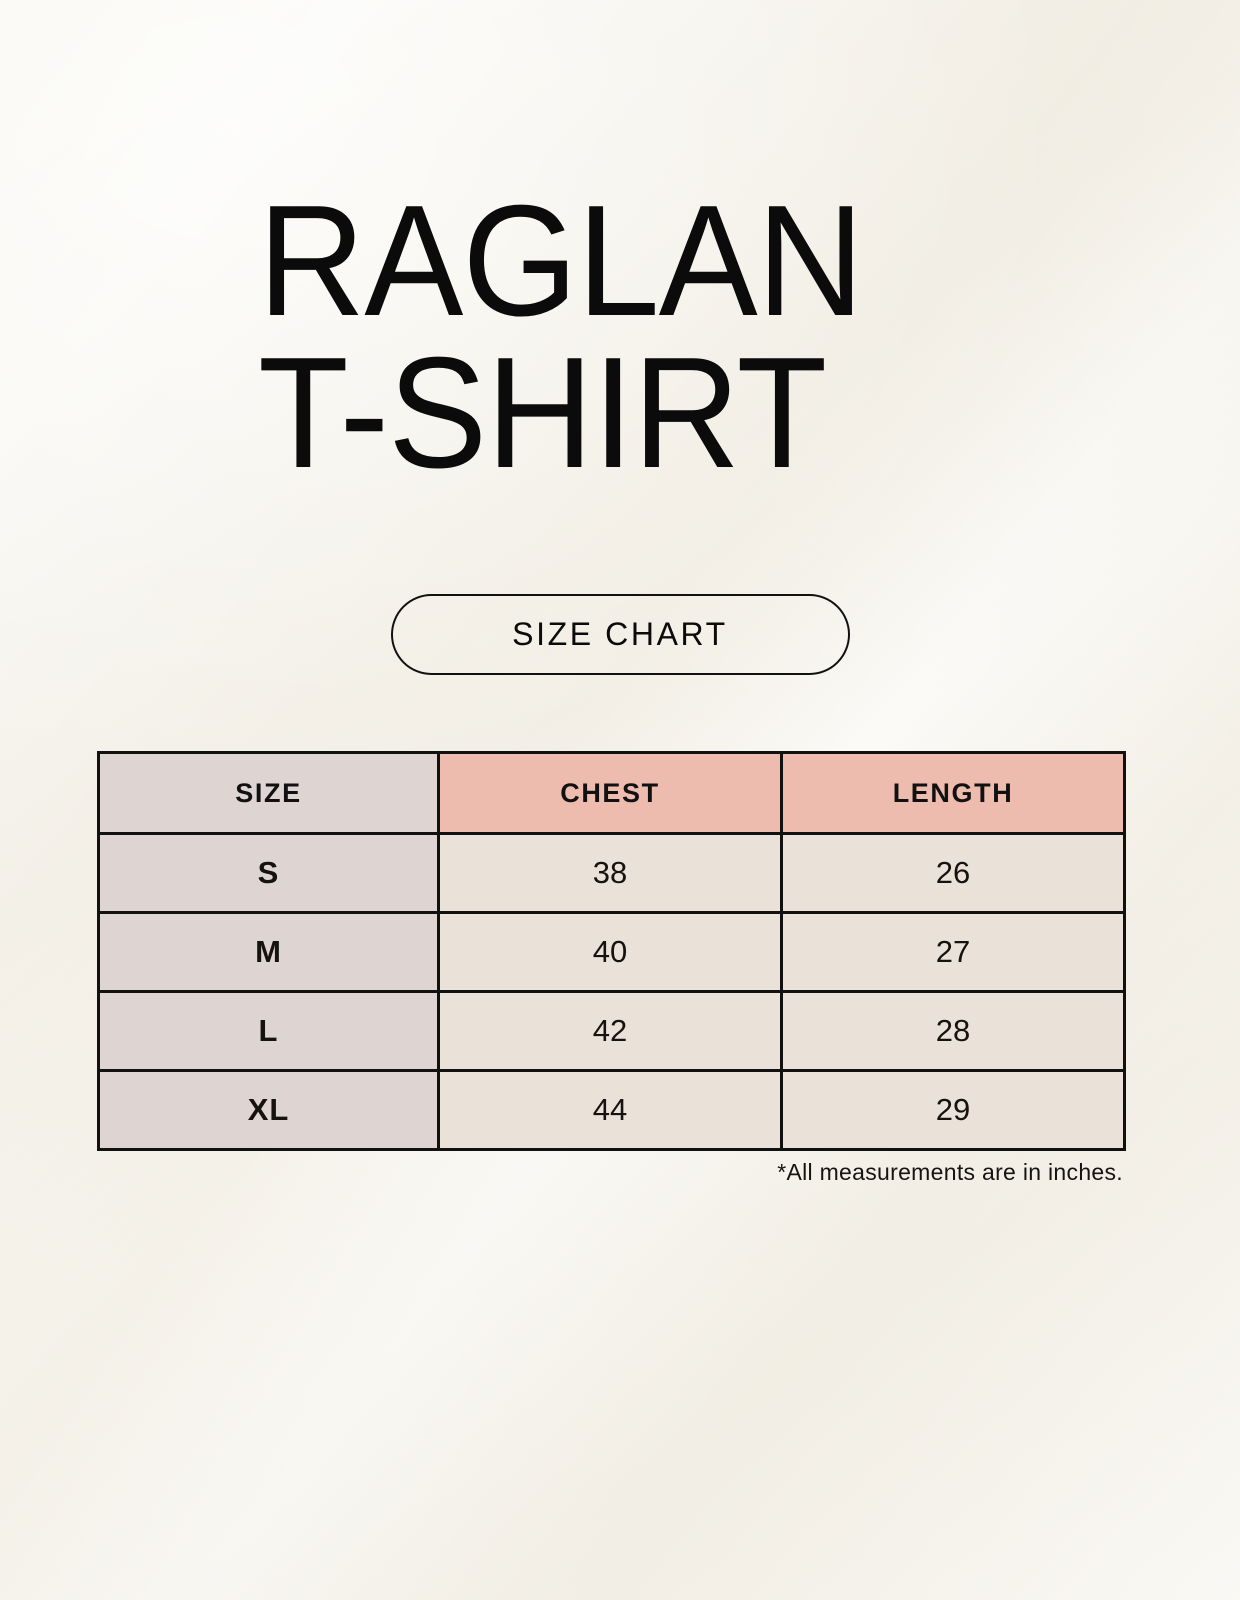 Image resolution: width=1240 pixels, height=1600 pixels. I want to click on cell-size-s: S, so click(268, 873).